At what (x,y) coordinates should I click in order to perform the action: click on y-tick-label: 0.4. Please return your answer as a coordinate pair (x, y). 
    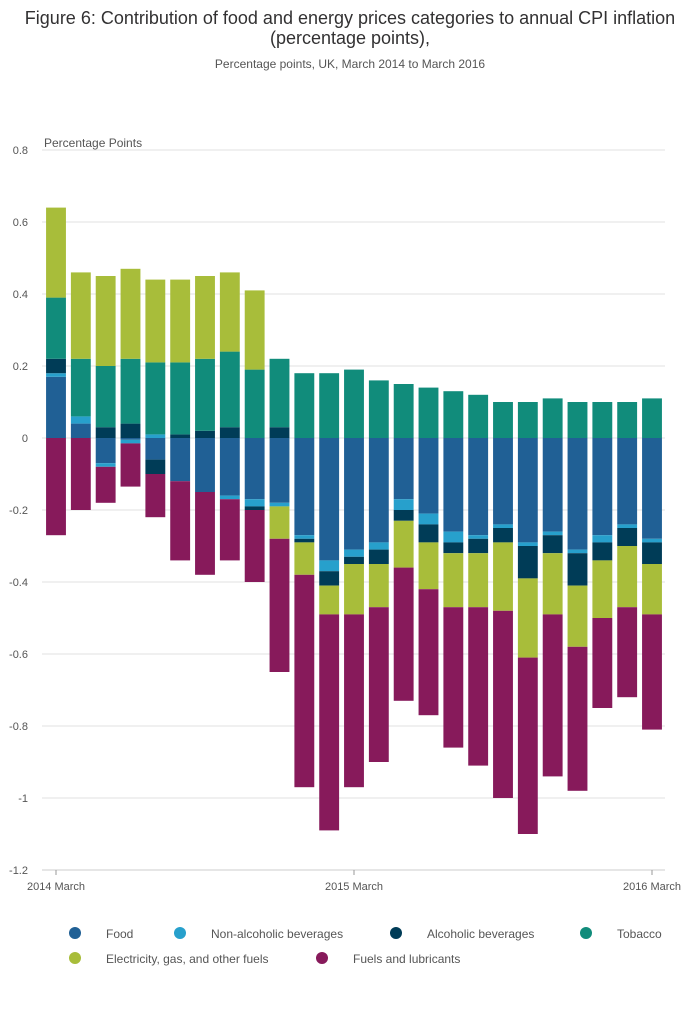
    Looking at the image, I should click on (20, 295).